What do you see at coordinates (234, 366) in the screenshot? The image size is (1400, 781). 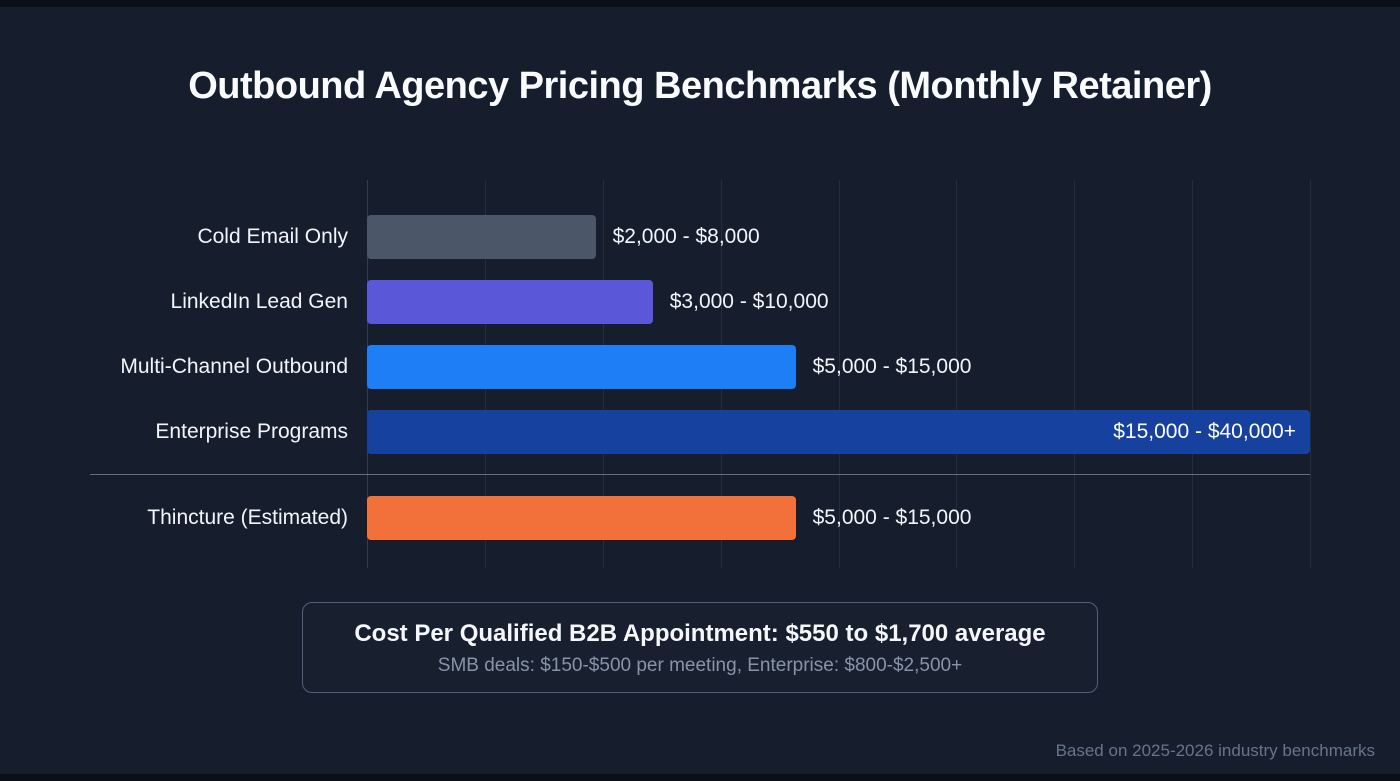 I see `category-label: Multi-Channel Outbound` at bounding box center [234, 366].